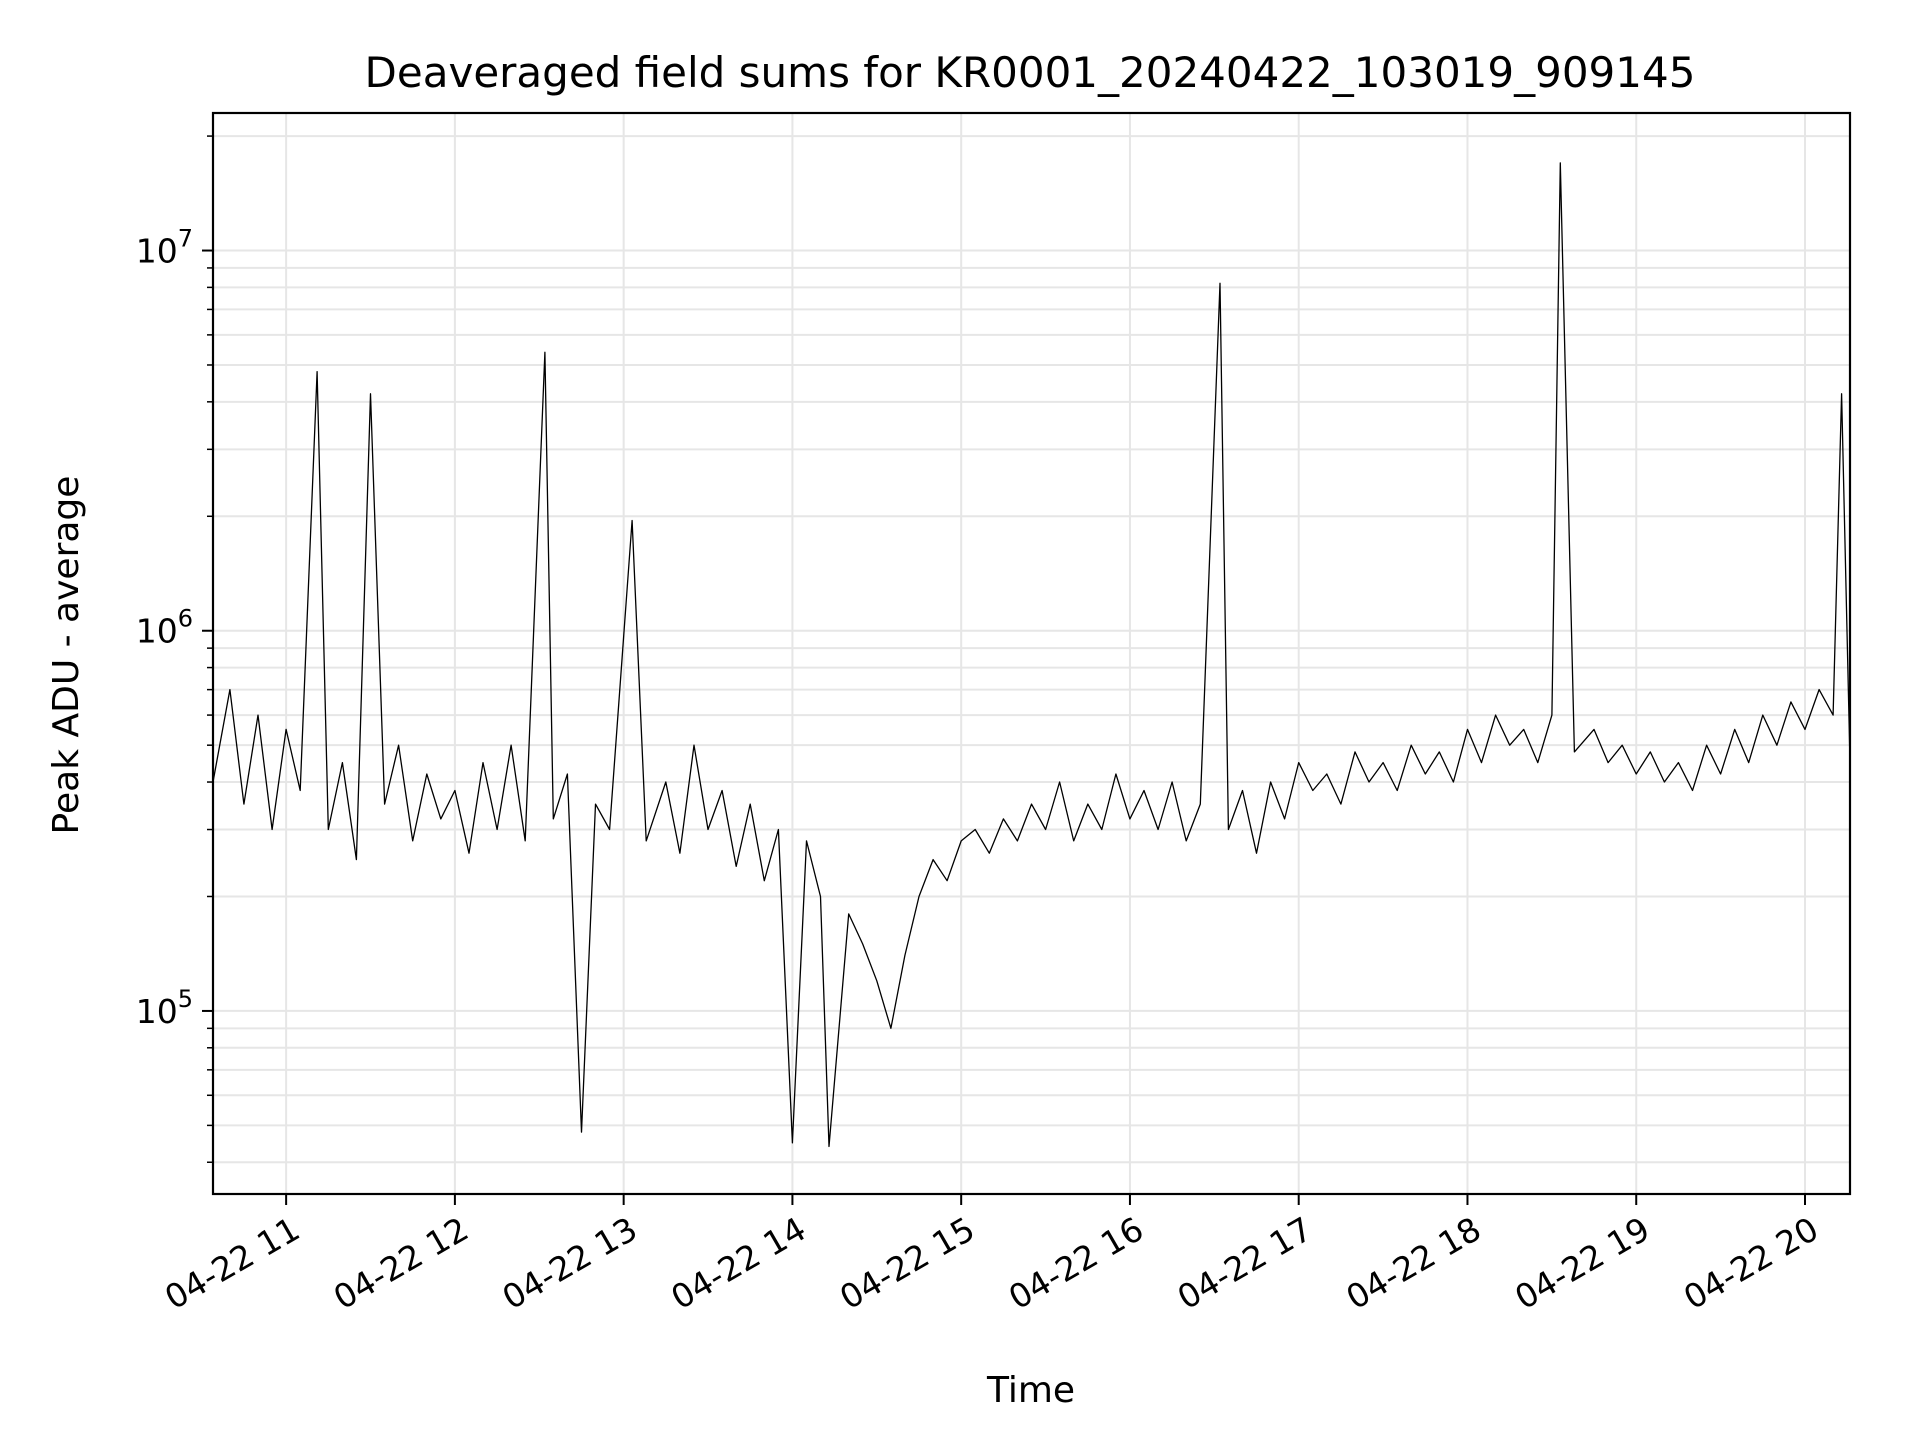 The image size is (1920, 1440). Describe the element at coordinates (66, 655) in the screenshot. I see `y-axis-label: Peak ADU - average` at that location.